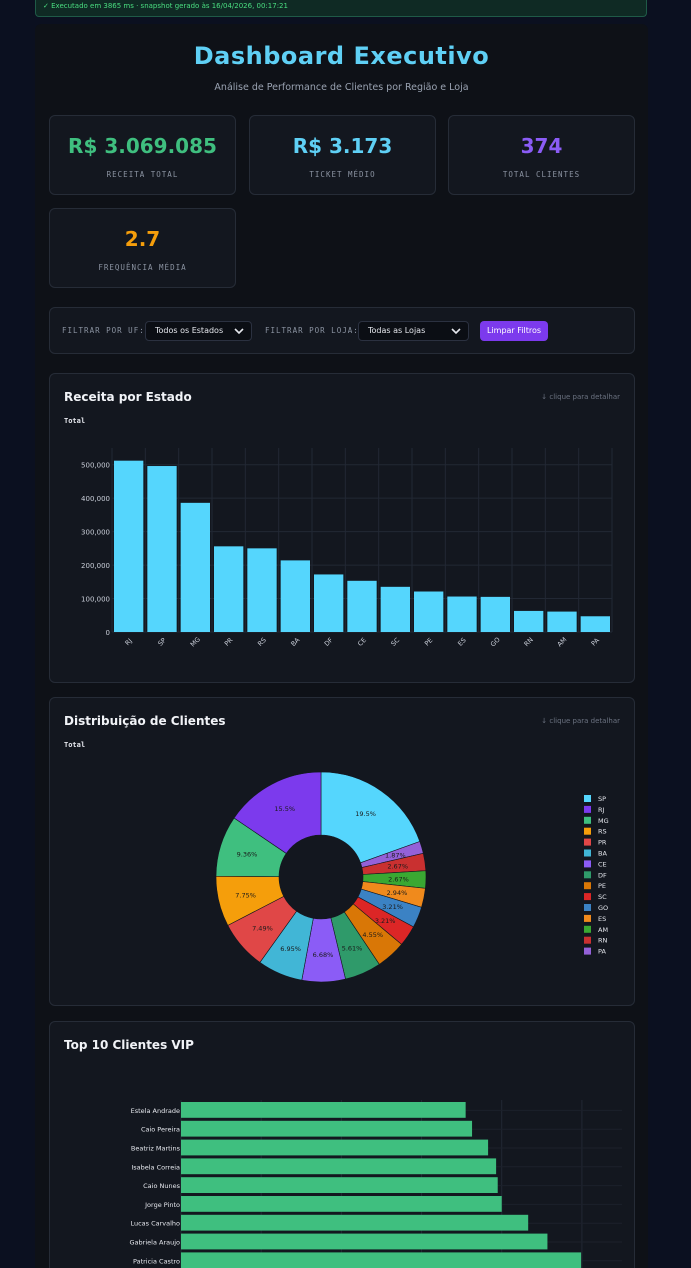 Image resolution: width=691 pixels, height=1268 pixels. What do you see at coordinates (262, 590) in the screenshot?
I see `bar-rs` at bounding box center [262, 590].